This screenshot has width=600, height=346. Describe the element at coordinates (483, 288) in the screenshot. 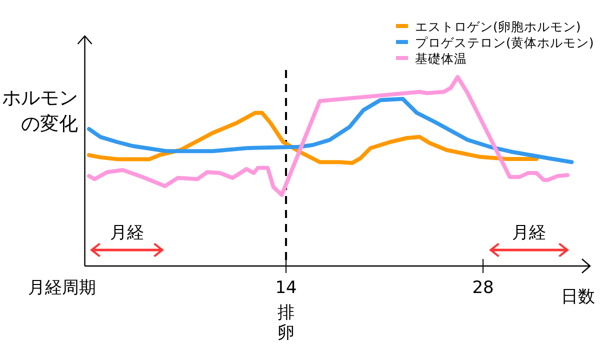

I see `x-tick-label: 28` at that location.